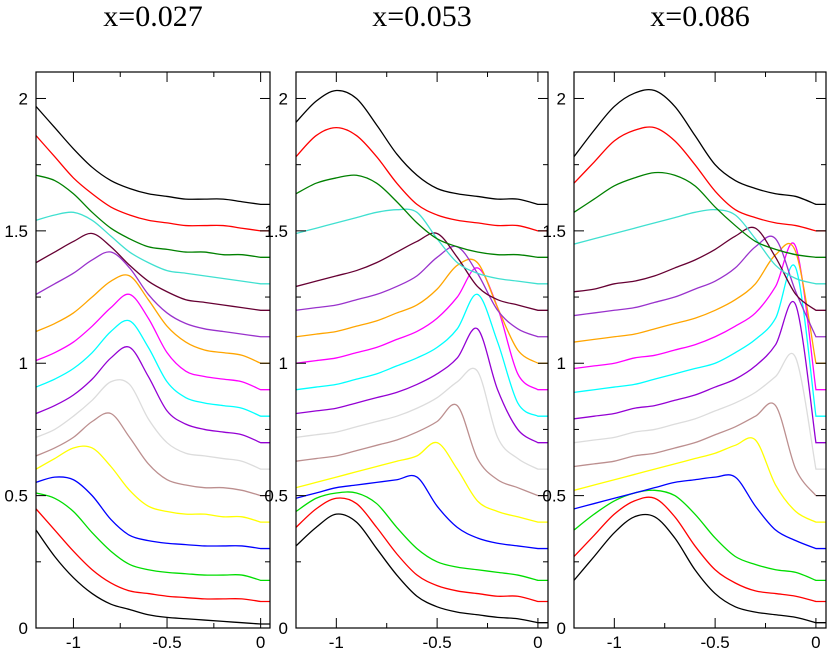 This screenshot has width=830, height=656. Describe the element at coordinates (699, 16) in the screenshot. I see `panel-title: x=0.086` at that location.